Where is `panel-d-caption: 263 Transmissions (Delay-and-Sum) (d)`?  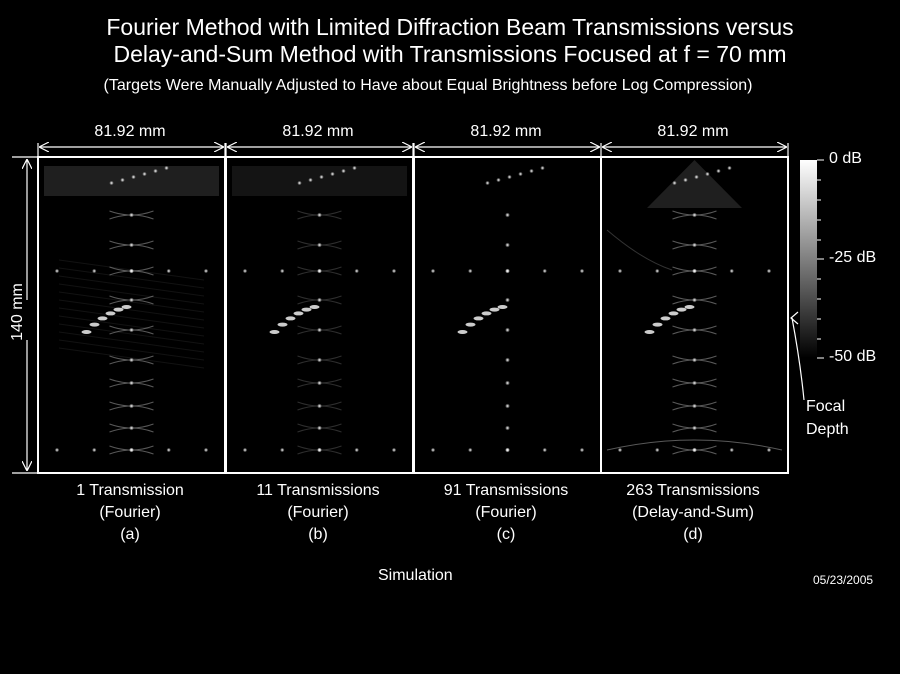
panel-d-caption: 263 Transmissions (Delay-and-Sum) (d) is located at coordinates (693, 513).